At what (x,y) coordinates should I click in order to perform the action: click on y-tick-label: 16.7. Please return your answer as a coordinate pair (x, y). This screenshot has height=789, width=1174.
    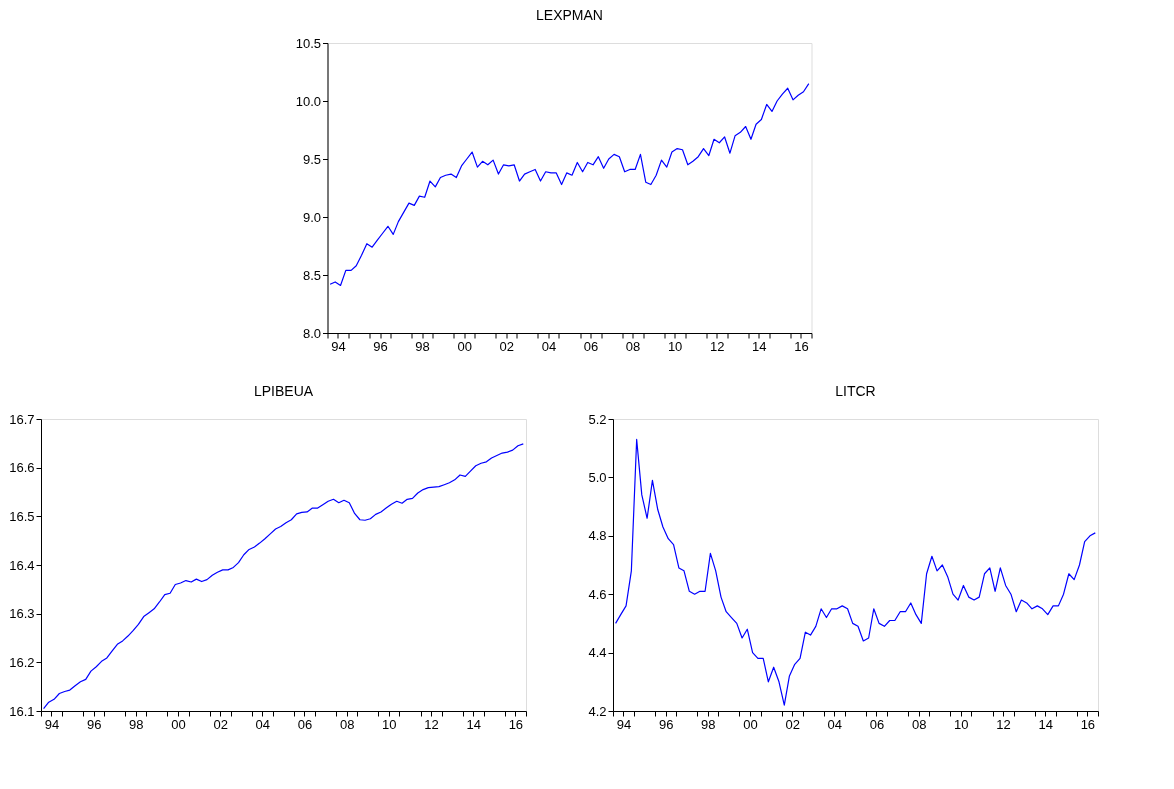
    Looking at the image, I should click on (22, 419).